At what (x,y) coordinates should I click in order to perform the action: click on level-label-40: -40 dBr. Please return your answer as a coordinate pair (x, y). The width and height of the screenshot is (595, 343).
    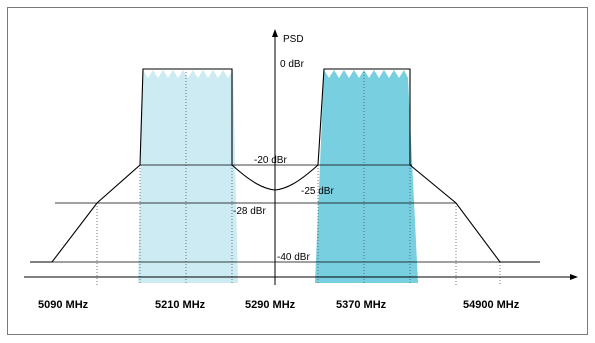
    Looking at the image, I should click on (293, 257).